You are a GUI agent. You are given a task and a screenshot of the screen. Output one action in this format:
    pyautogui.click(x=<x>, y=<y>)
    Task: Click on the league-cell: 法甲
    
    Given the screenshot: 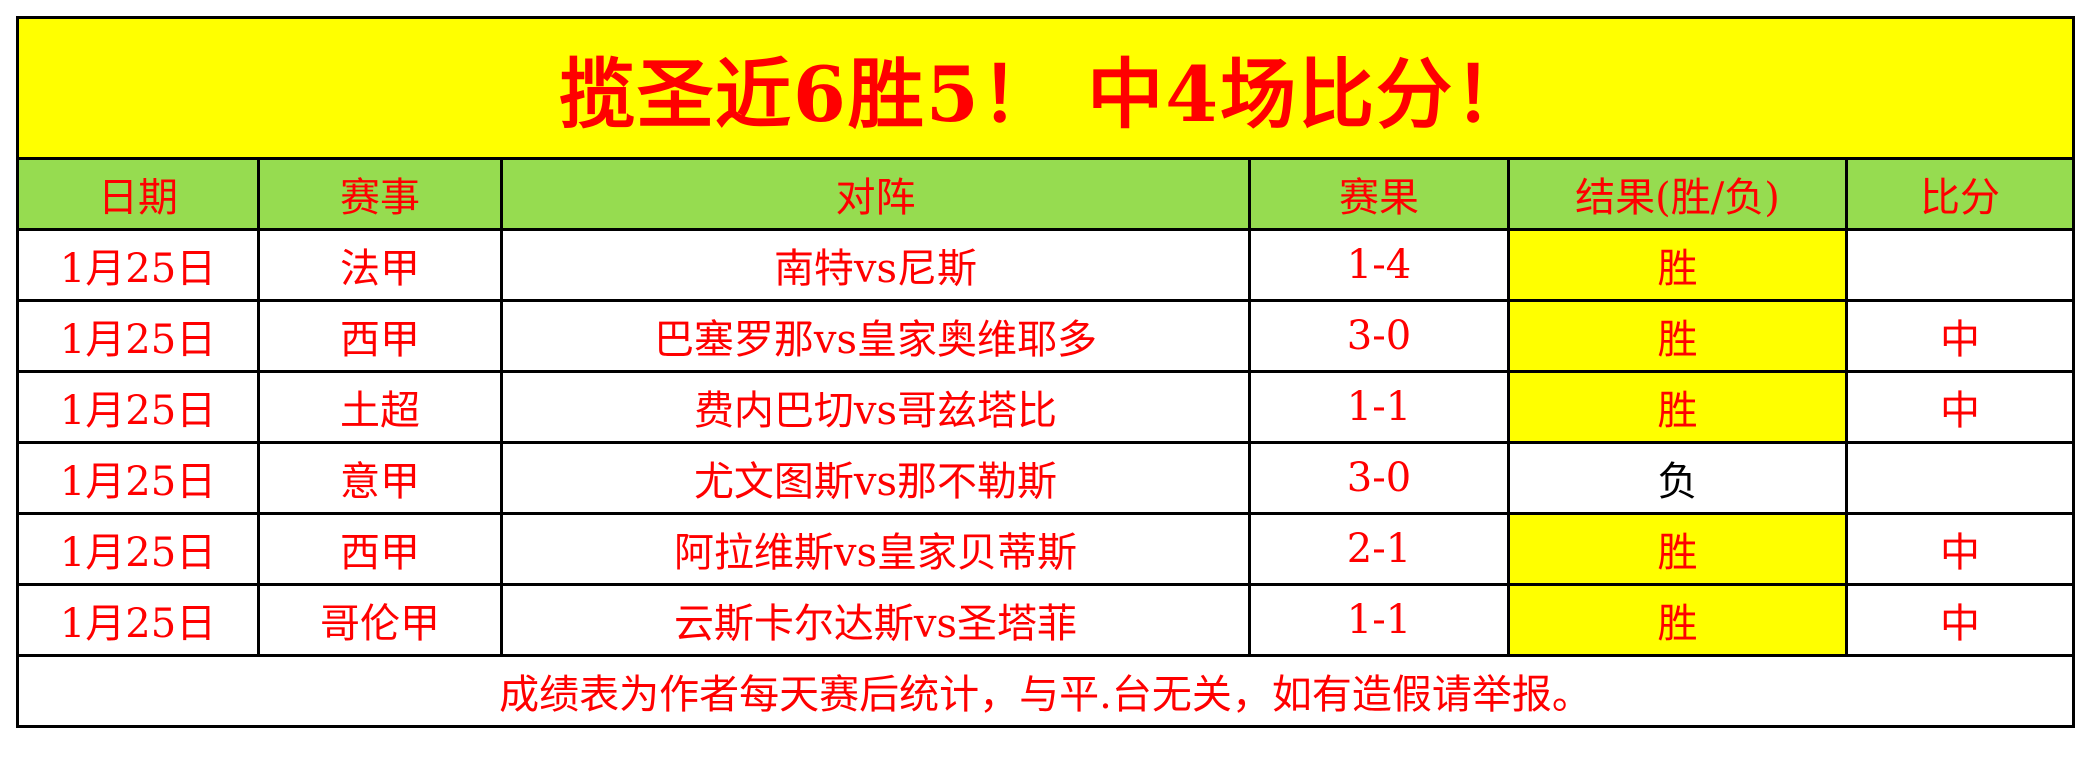 What is the action you would take?
    pyautogui.click(x=380, y=265)
    